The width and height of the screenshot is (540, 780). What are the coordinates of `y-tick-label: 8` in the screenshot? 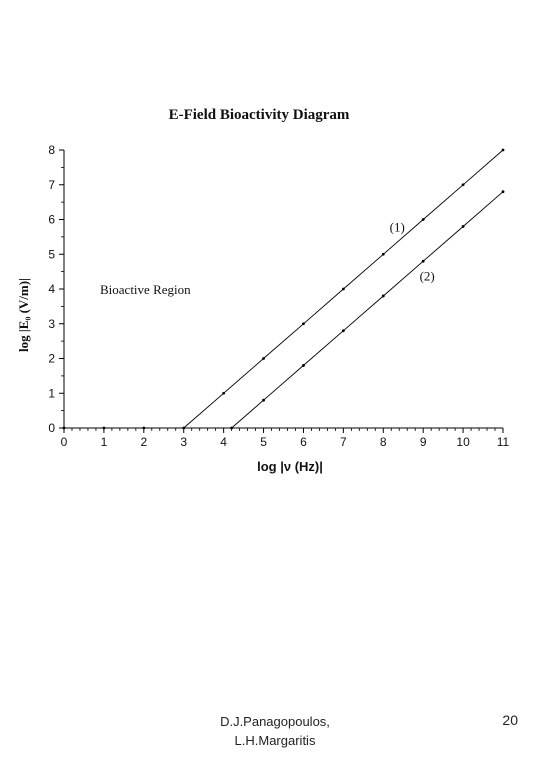 It's located at (51, 150).